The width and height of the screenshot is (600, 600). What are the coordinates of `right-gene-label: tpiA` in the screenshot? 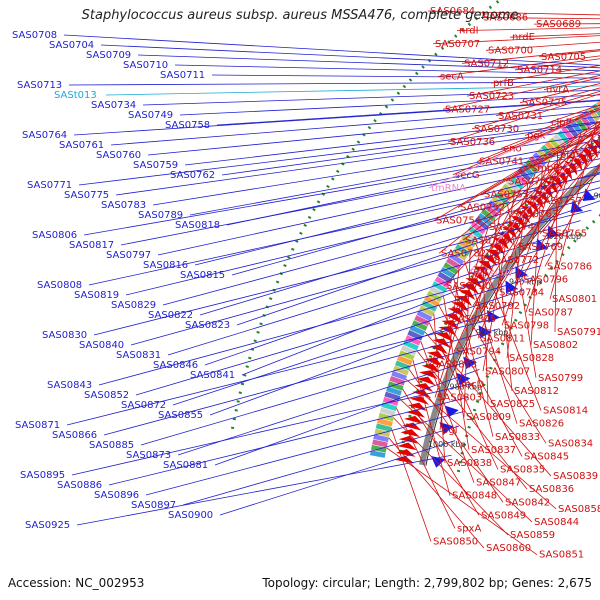 It's located at (566, 155).